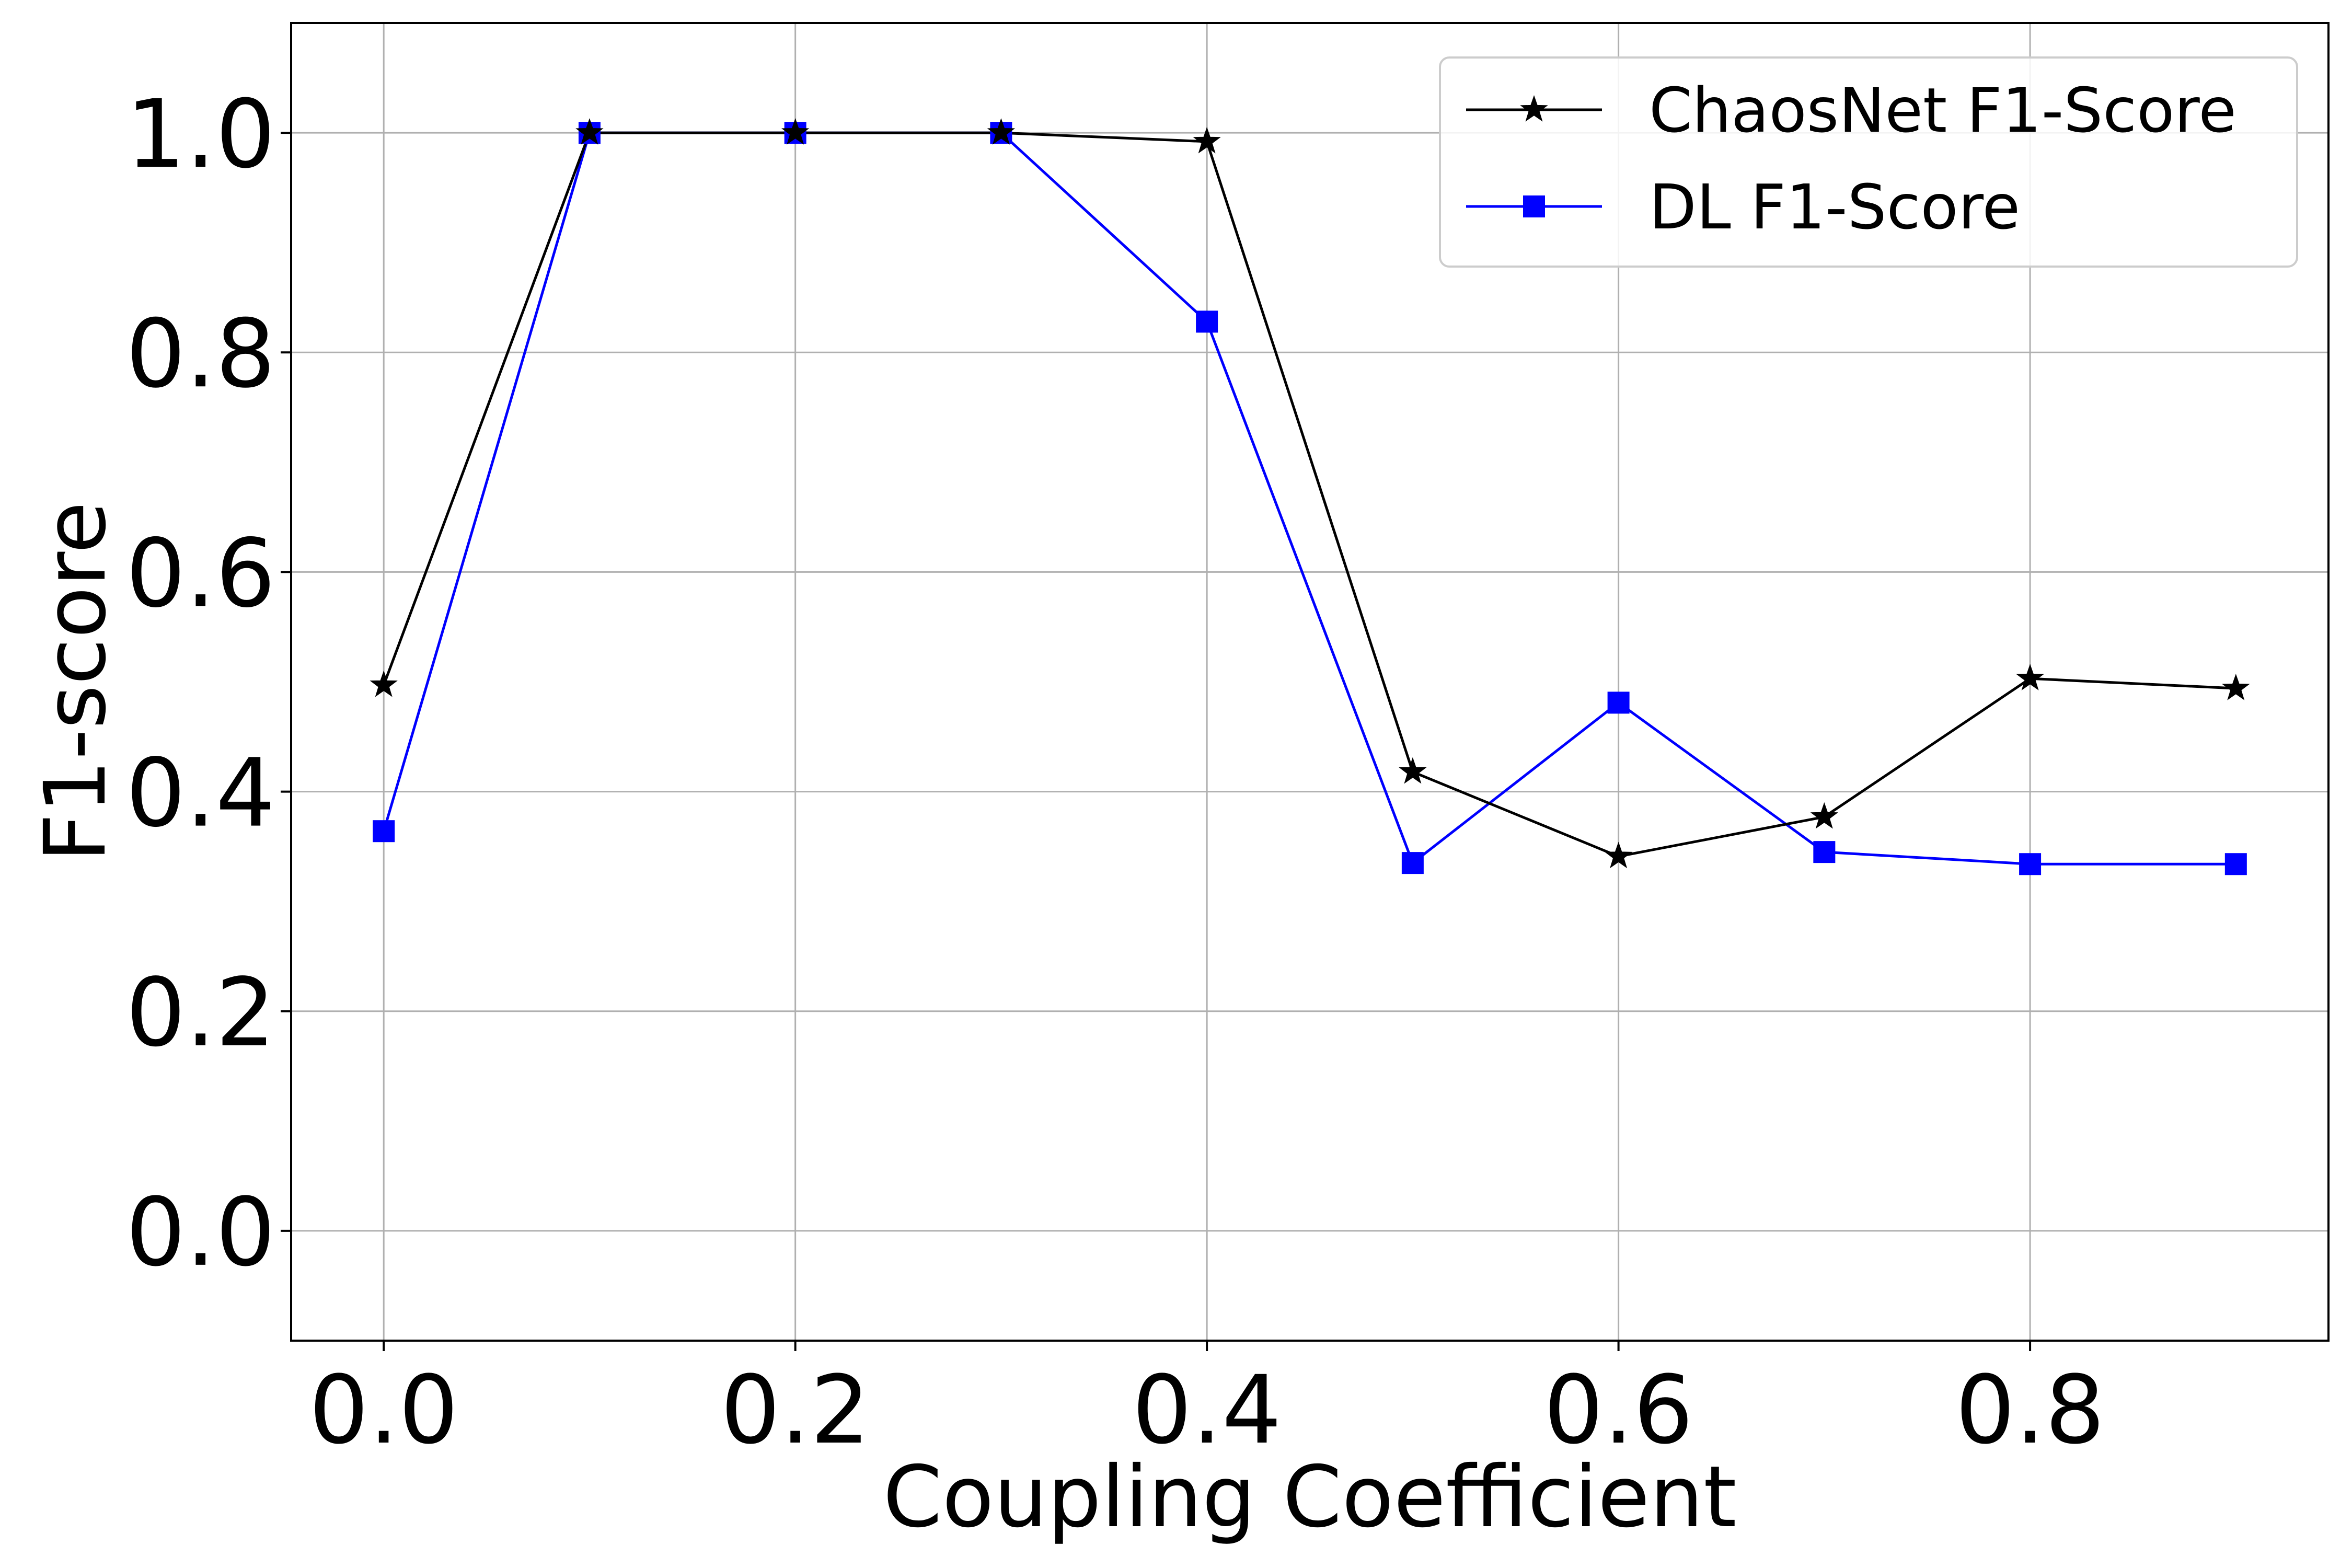 This screenshot has width=2352, height=1568. I want to click on y-tick-label: 0.8, so click(200, 354).